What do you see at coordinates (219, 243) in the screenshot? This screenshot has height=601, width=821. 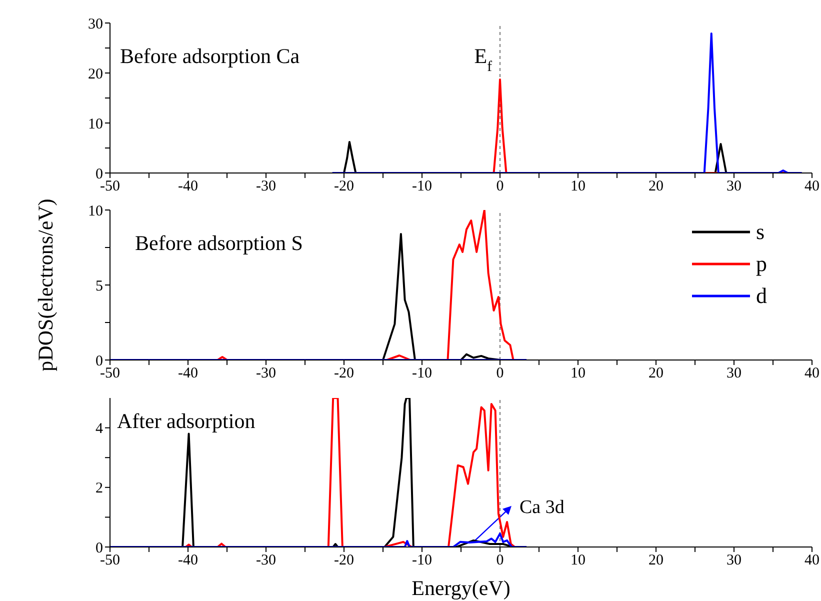 I see `annotation: Before adsorption S` at bounding box center [219, 243].